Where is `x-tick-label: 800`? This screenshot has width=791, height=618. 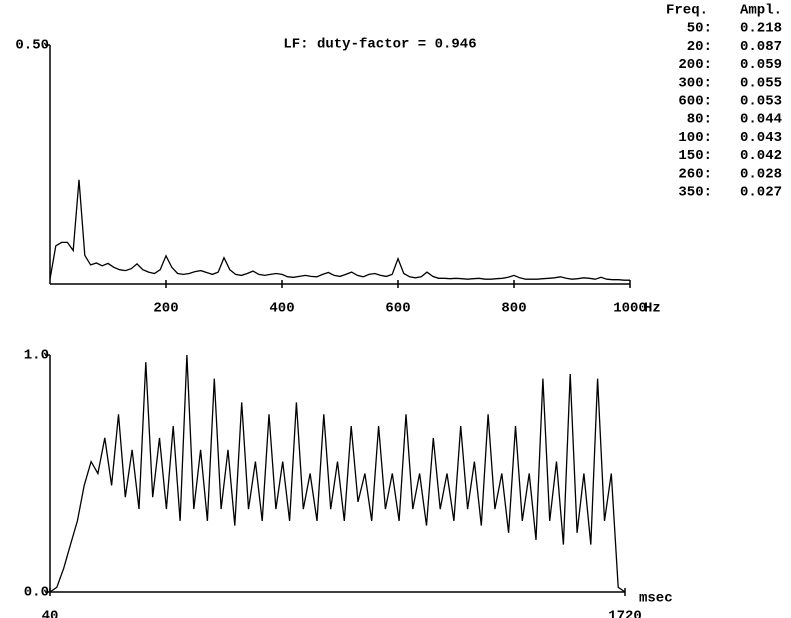
x-tick-label: 800 is located at coordinates (513, 309).